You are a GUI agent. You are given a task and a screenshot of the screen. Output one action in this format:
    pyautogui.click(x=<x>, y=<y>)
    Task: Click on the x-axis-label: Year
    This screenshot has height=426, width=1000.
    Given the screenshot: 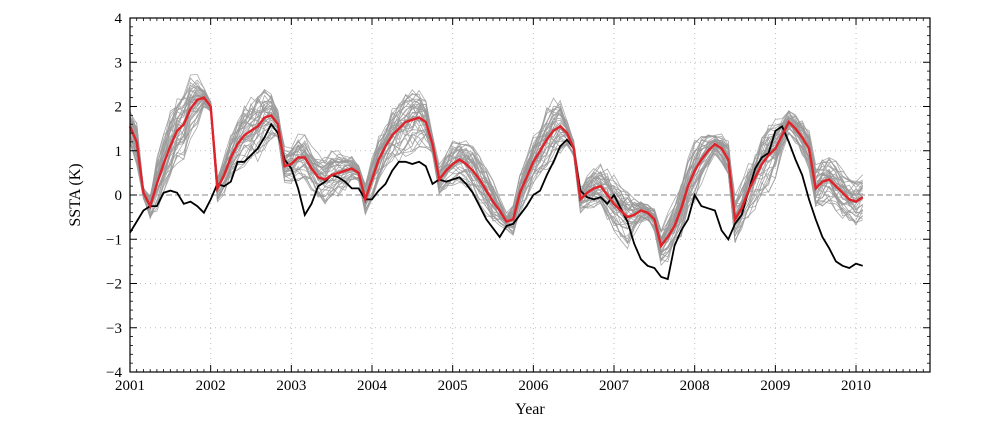 What is the action you would take?
    pyautogui.click(x=530, y=409)
    